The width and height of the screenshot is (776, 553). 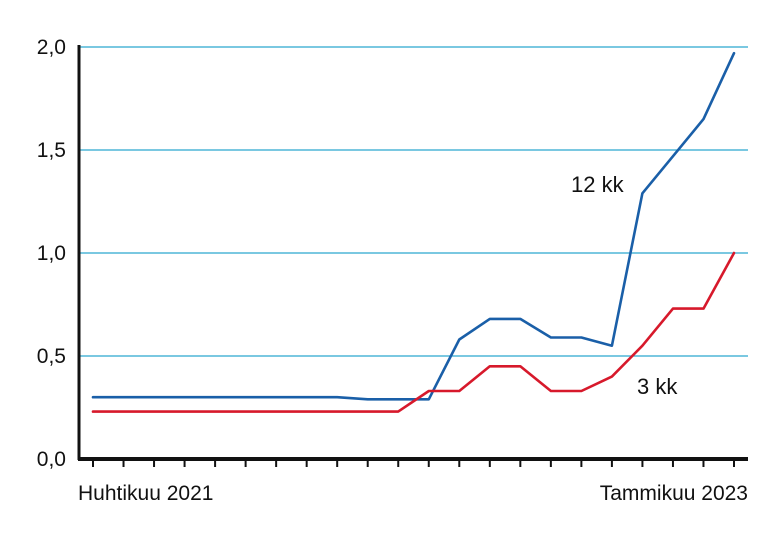 I want to click on series-label: 3 kk, so click(x=657, y=386).